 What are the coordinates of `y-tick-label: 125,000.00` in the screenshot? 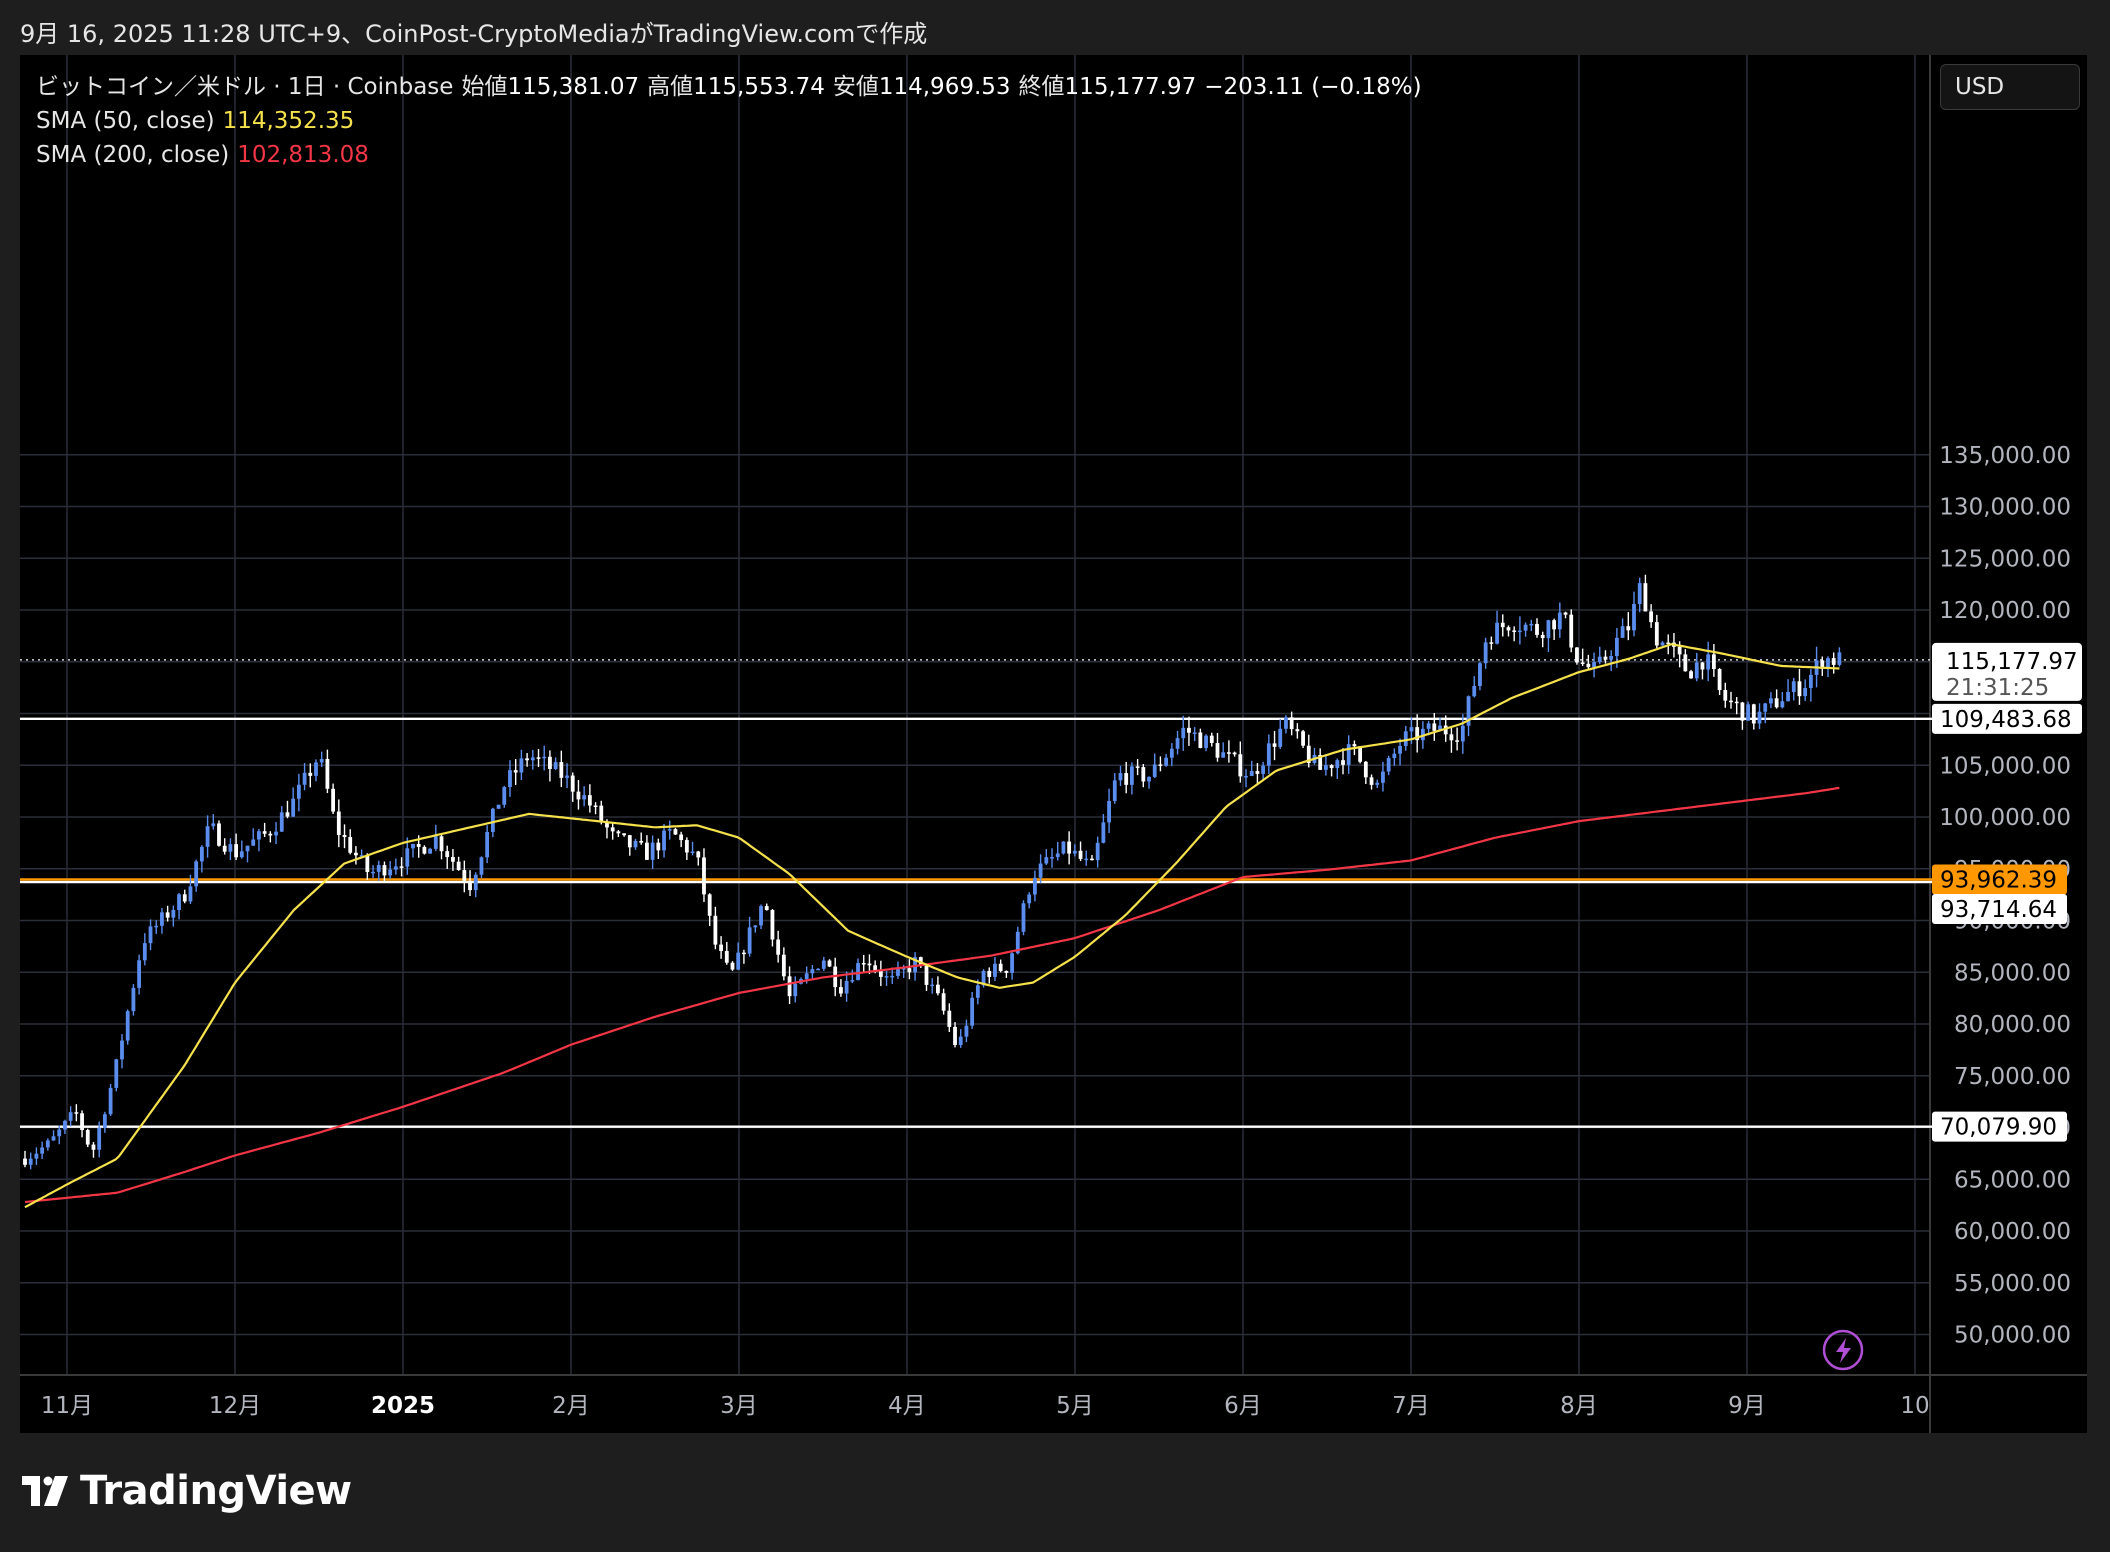 It's located at (2005, 559).